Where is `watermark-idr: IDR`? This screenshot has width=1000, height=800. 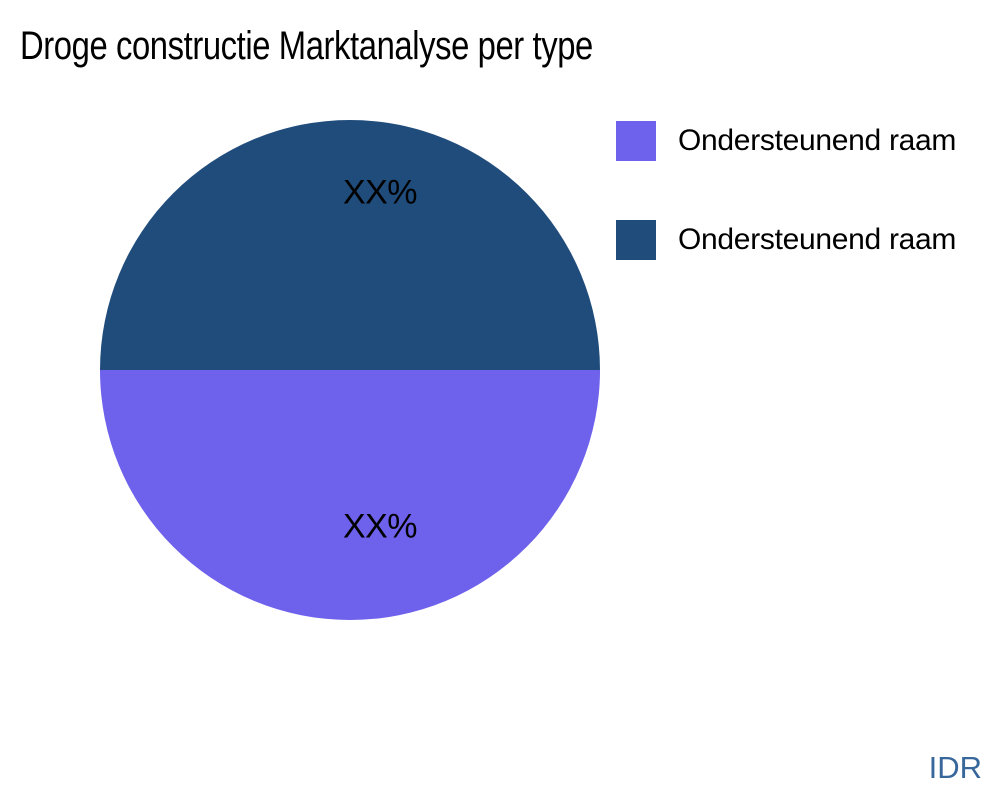
watermark-idr: IDR is located at coordinates (955, 767).